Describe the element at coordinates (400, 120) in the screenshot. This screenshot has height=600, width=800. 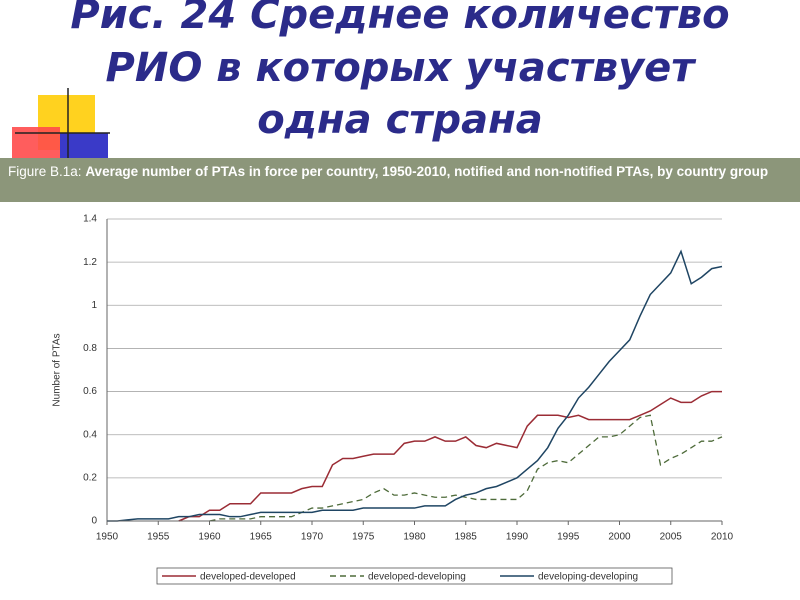
I see `slide-title: одна страна` at that location.